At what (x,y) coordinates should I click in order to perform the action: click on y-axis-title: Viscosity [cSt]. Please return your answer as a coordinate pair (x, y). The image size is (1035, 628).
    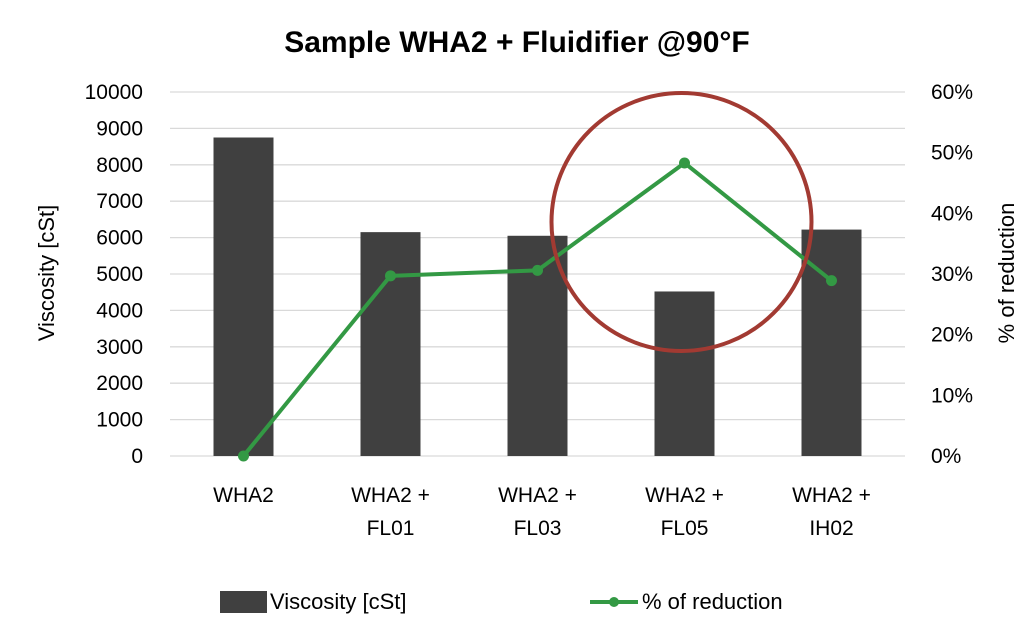
    Looking at the image, I should click on (46, 273).